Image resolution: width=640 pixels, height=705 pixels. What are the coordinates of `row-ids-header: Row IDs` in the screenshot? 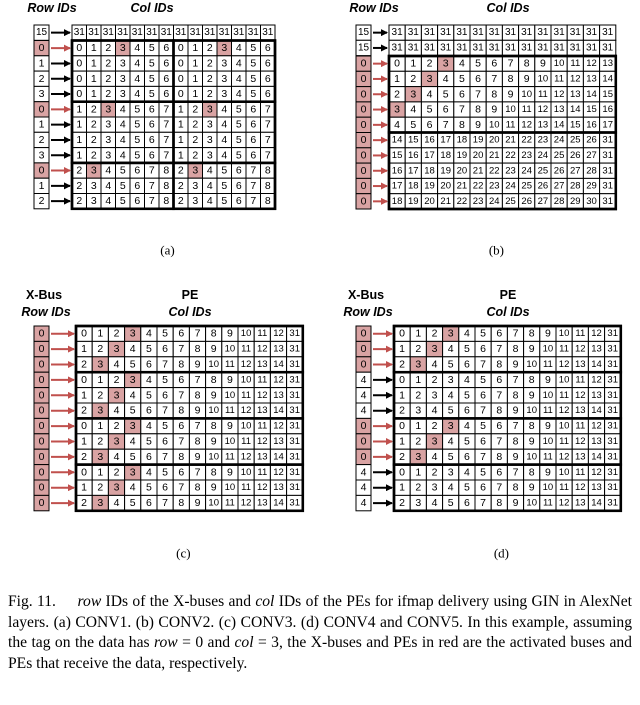 It's located at (367, 312).